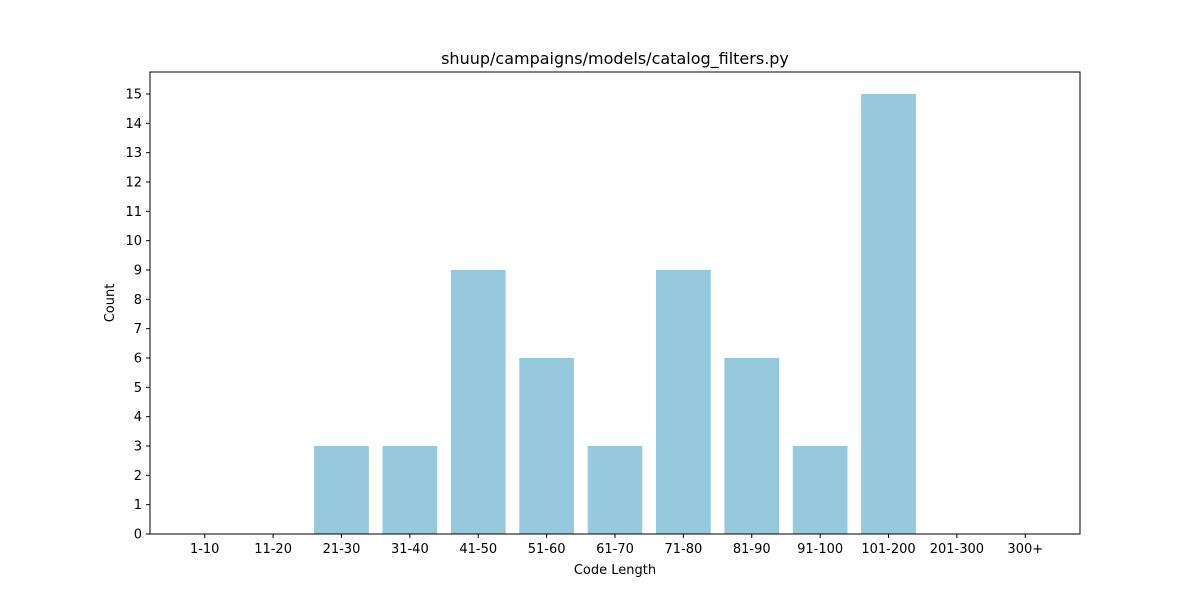  What do you see at coordinates (138, 447) in the screenshot?
I see `y-tick-label: 3` at bounding box center [138, 447].